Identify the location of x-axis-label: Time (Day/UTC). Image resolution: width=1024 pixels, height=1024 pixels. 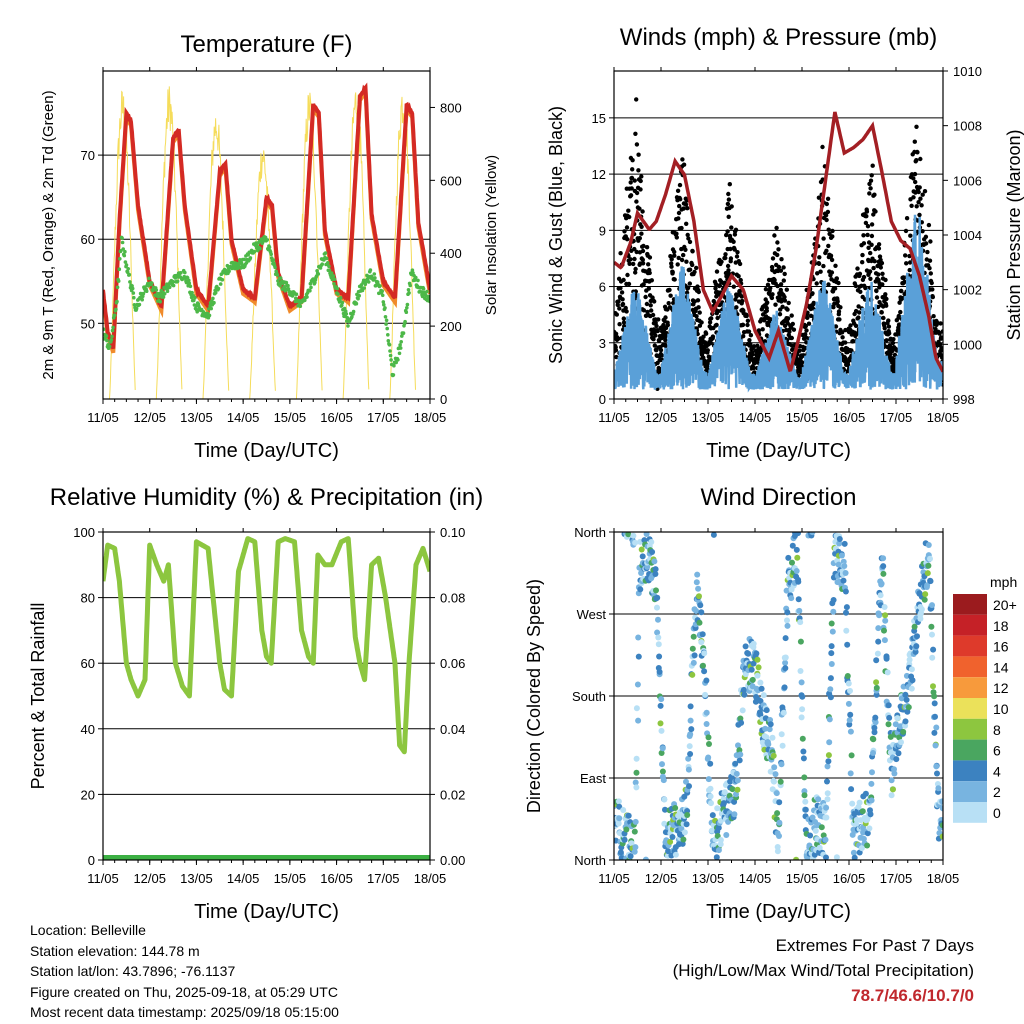
(778, 451).